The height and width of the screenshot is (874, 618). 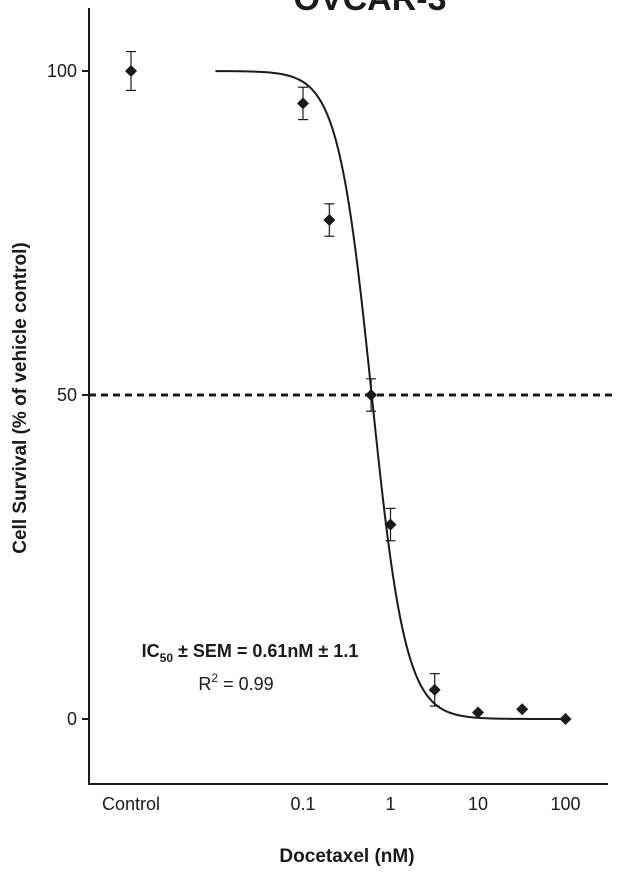 I want to click on chart-title: OVCAR-3, so click(x=369, y=9).